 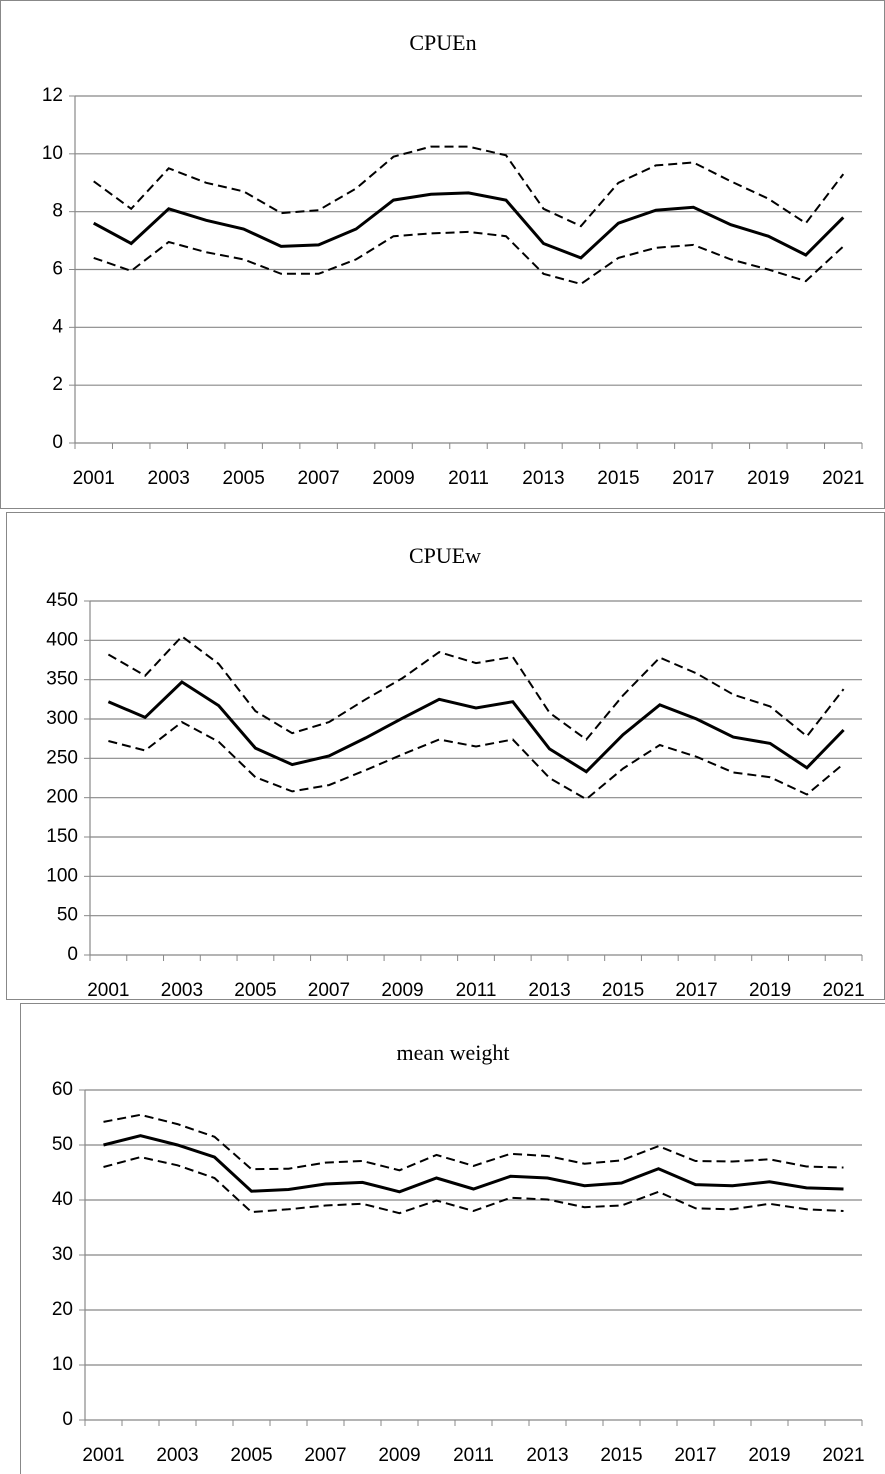 I want to click on chart-title: CPUEw, so click(x=445, y=555).